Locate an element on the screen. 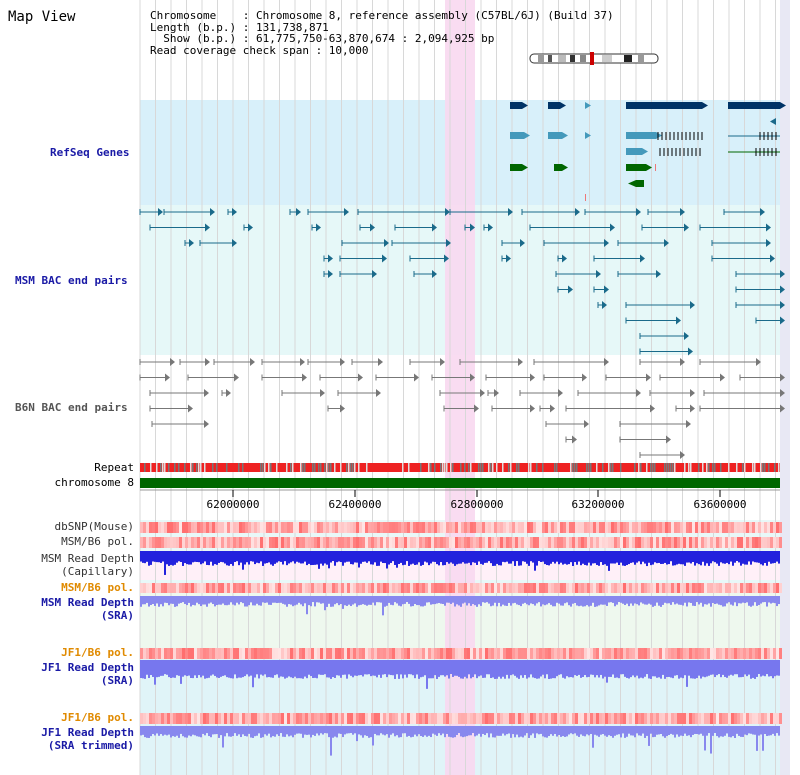 The height and width of the screenshot is (775, 800). msm-read-depth-cap-label: MSM Read Depth is located at coordinates (87, 558).